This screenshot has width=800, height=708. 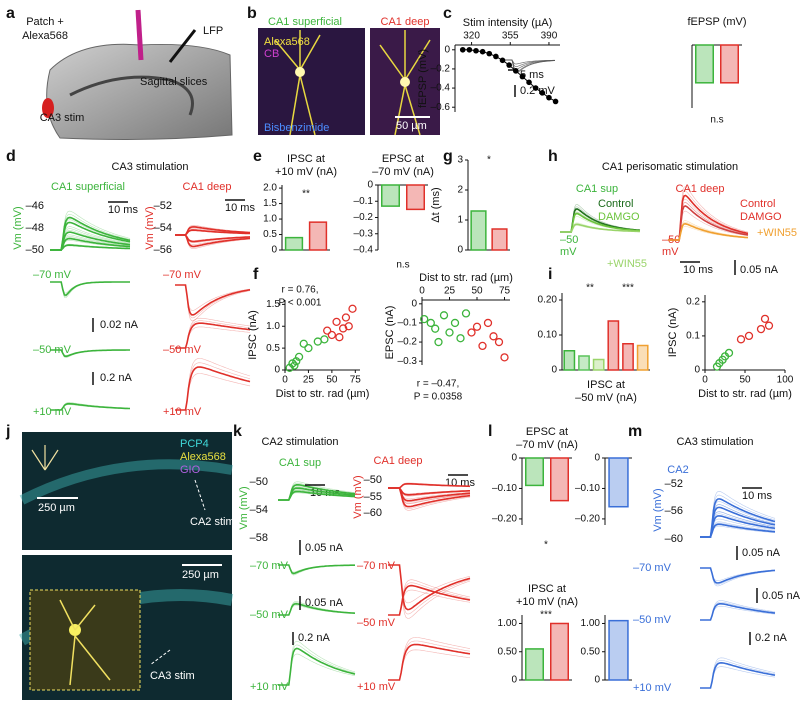 I want to click on x-tick-label: 100, so click(x=785, y=380).